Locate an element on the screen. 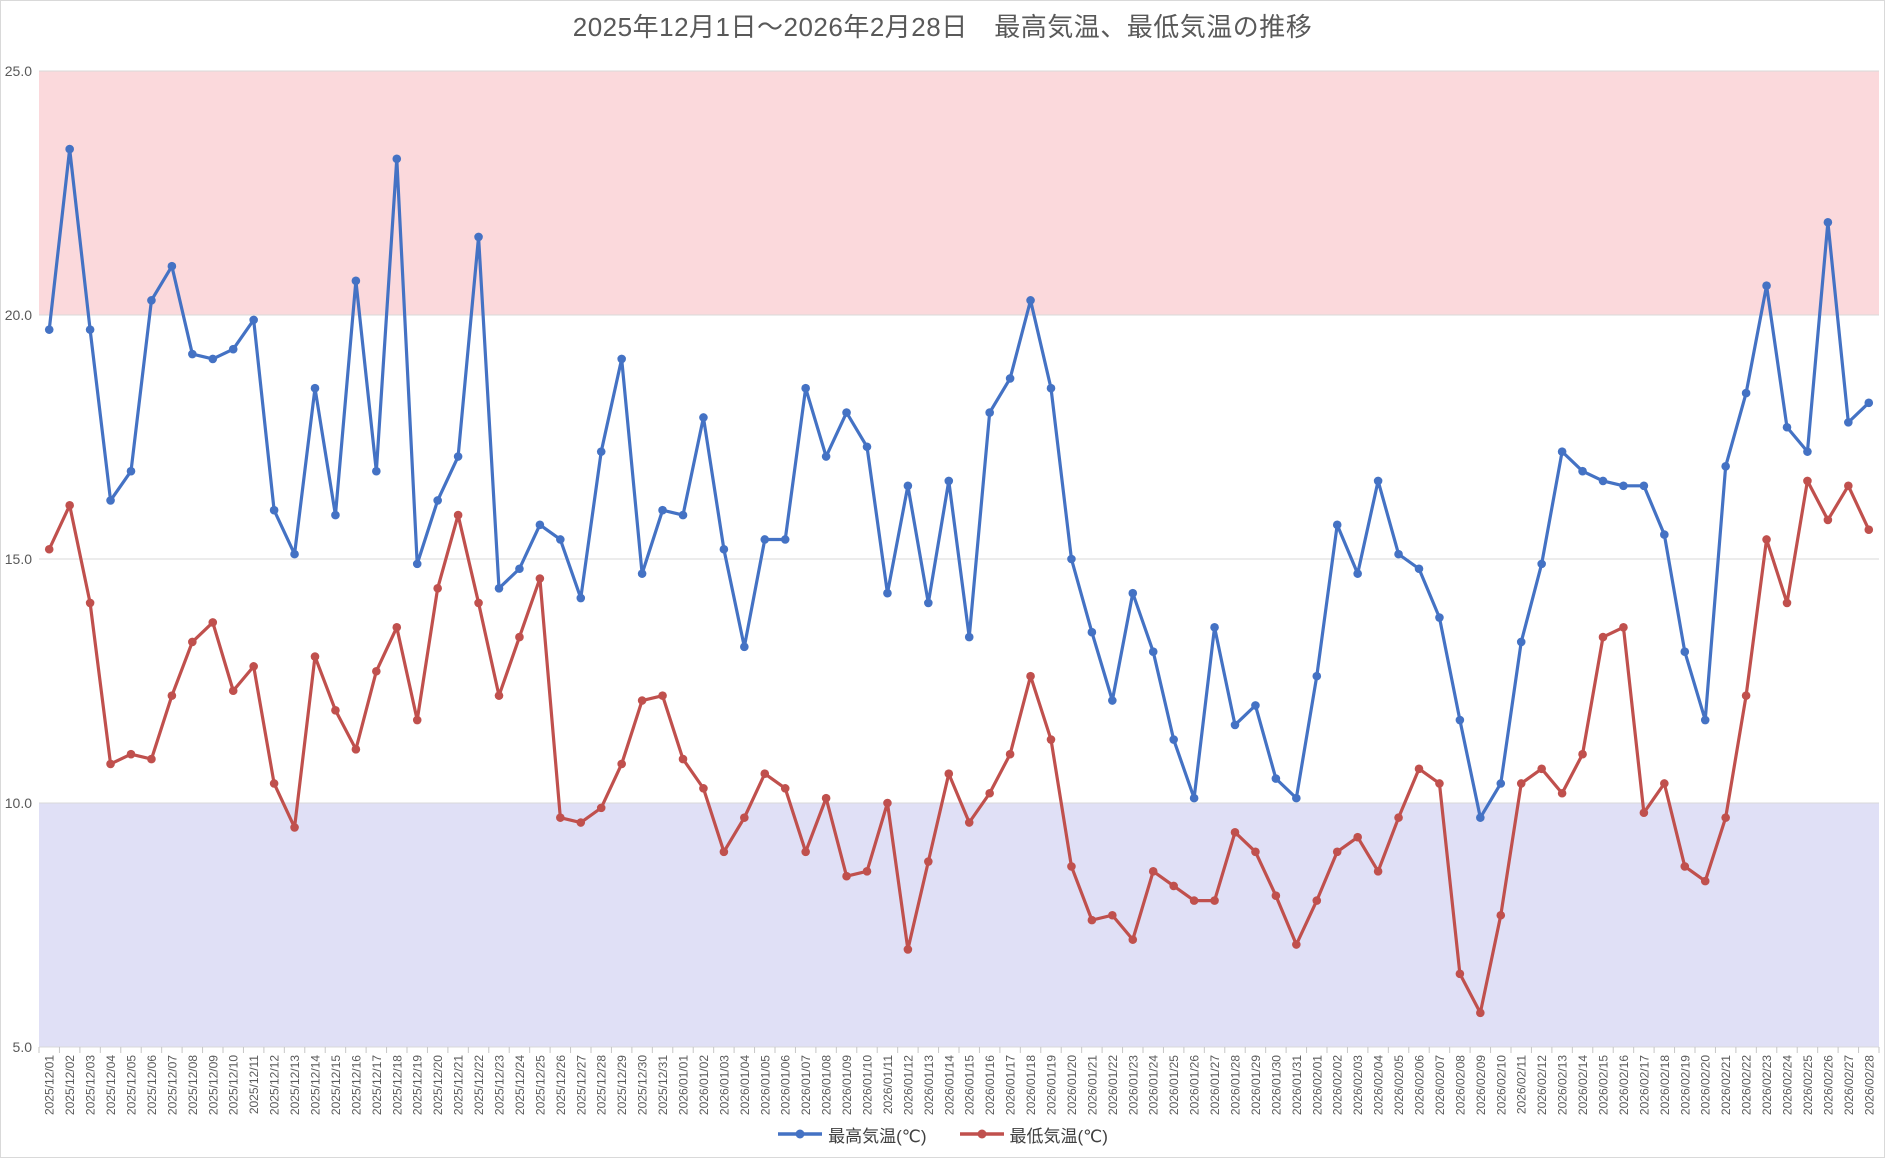  x-axis-label: 2026/01/05 is located at coordinates (765, 1085).